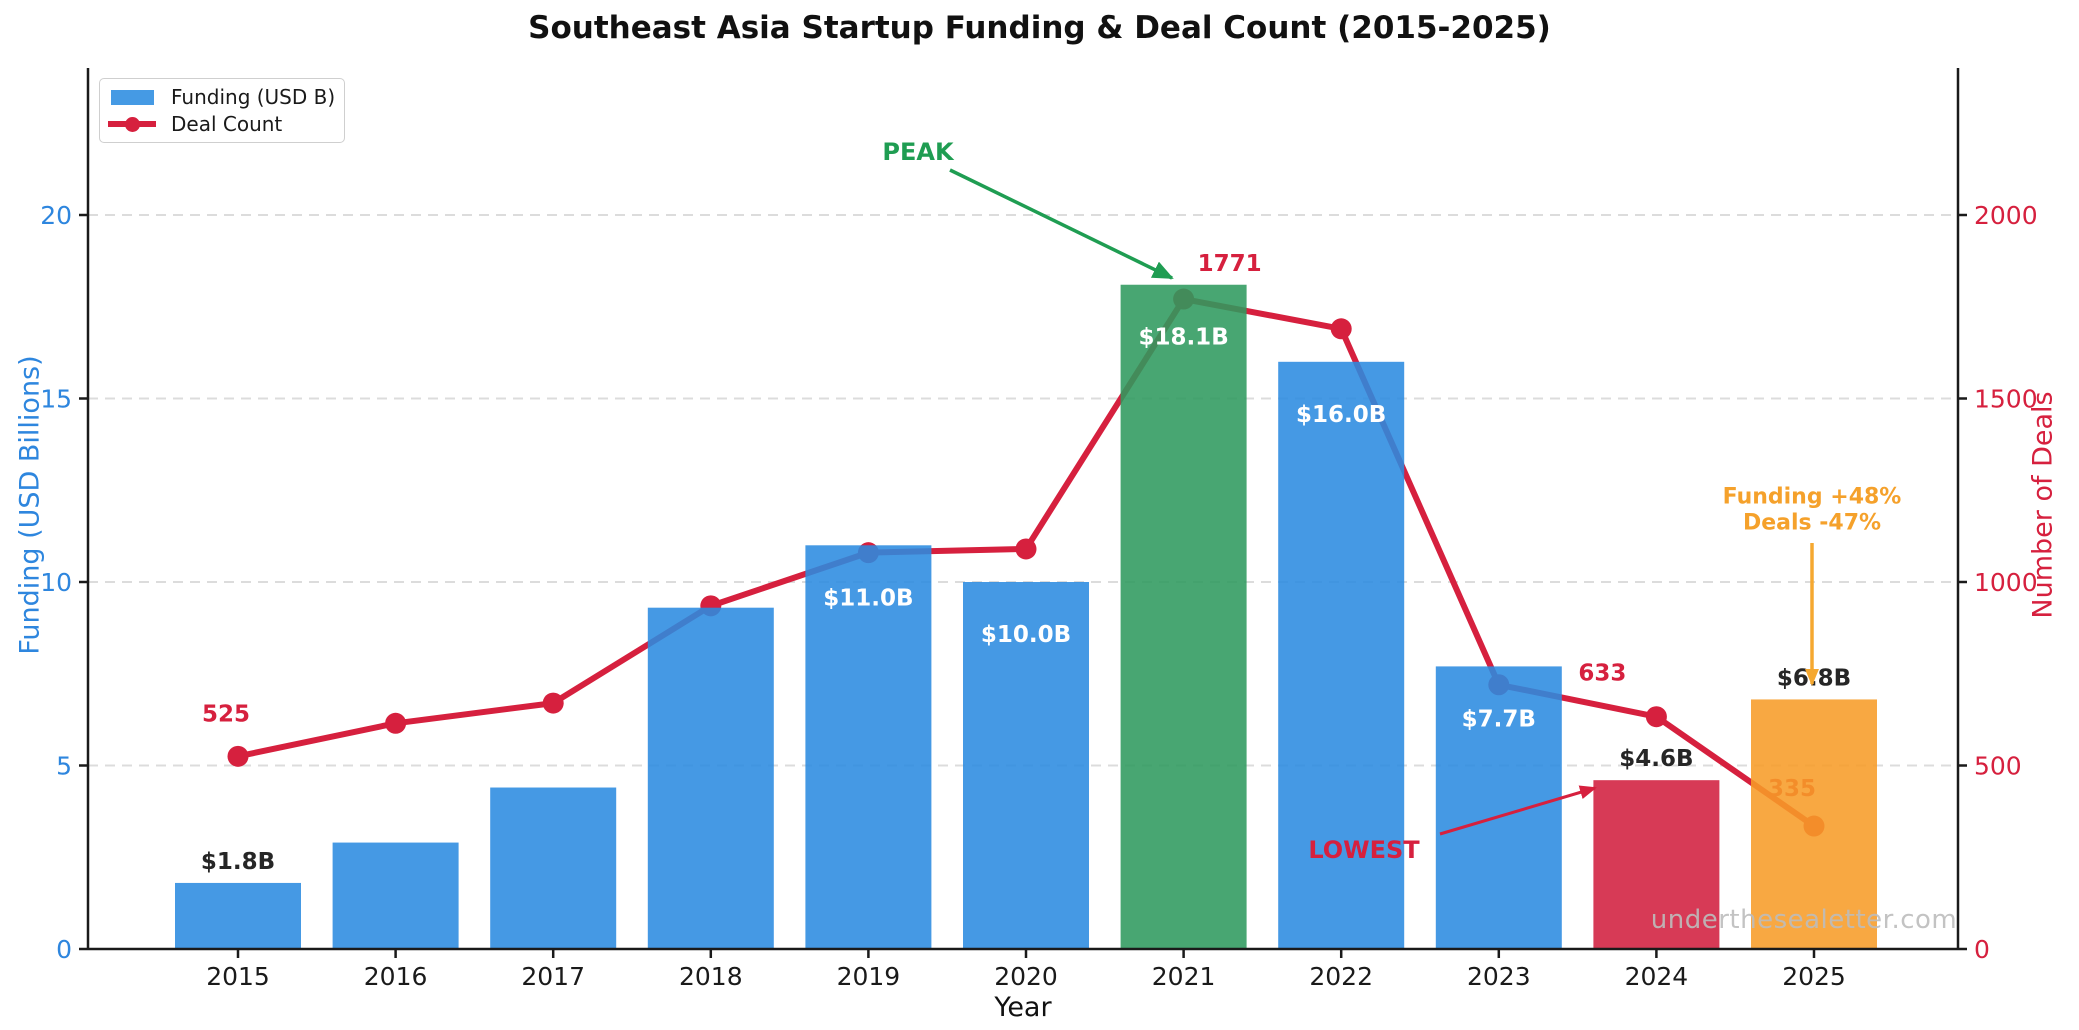  I want to click on bar-value-label-2024: $4.6B, so click(1656, 759).